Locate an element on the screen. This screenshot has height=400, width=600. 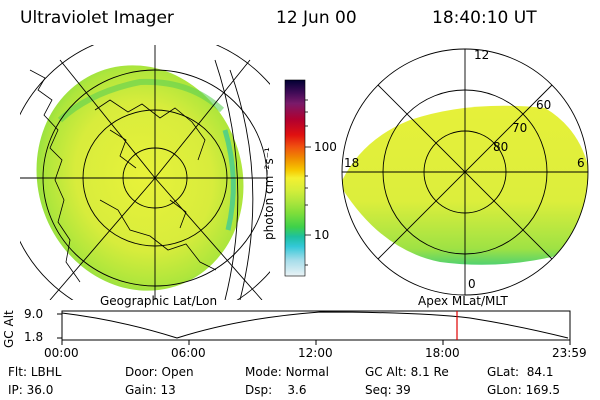
altitude-plot is located at coordinates (314, 327).